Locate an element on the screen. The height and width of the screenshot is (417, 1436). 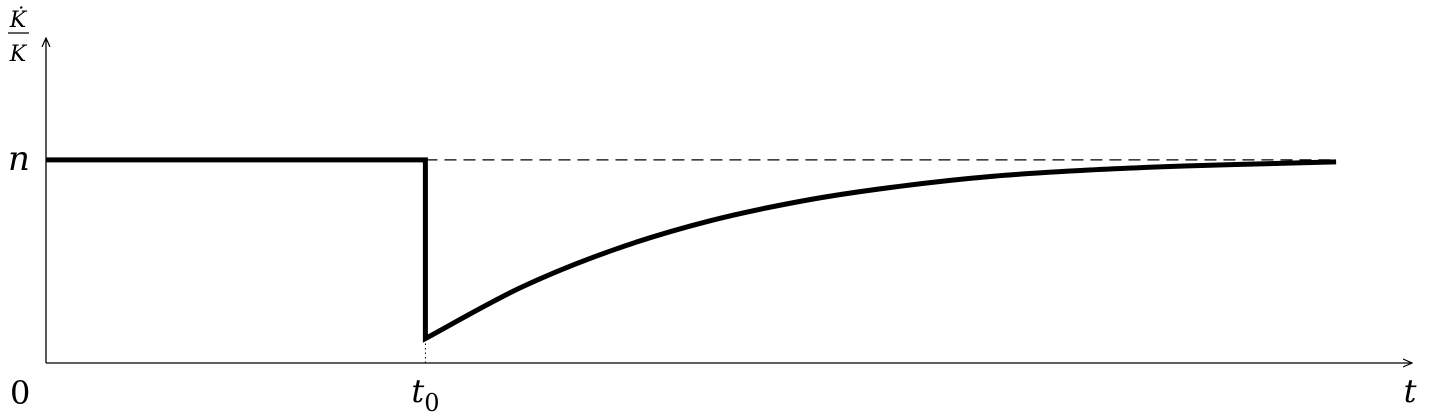
origin-label: 0 is located at coordinates (20, 393).